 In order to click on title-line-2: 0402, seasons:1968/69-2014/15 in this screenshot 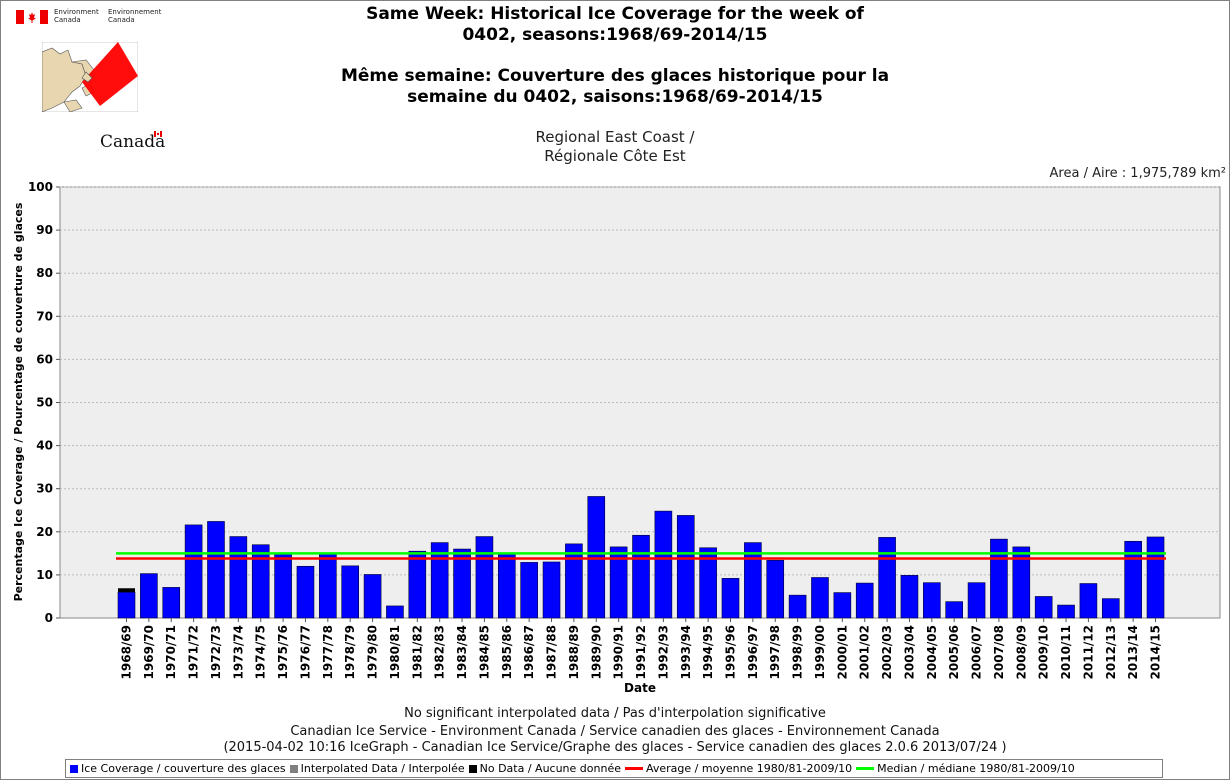, I will do `click(615, 35)`.